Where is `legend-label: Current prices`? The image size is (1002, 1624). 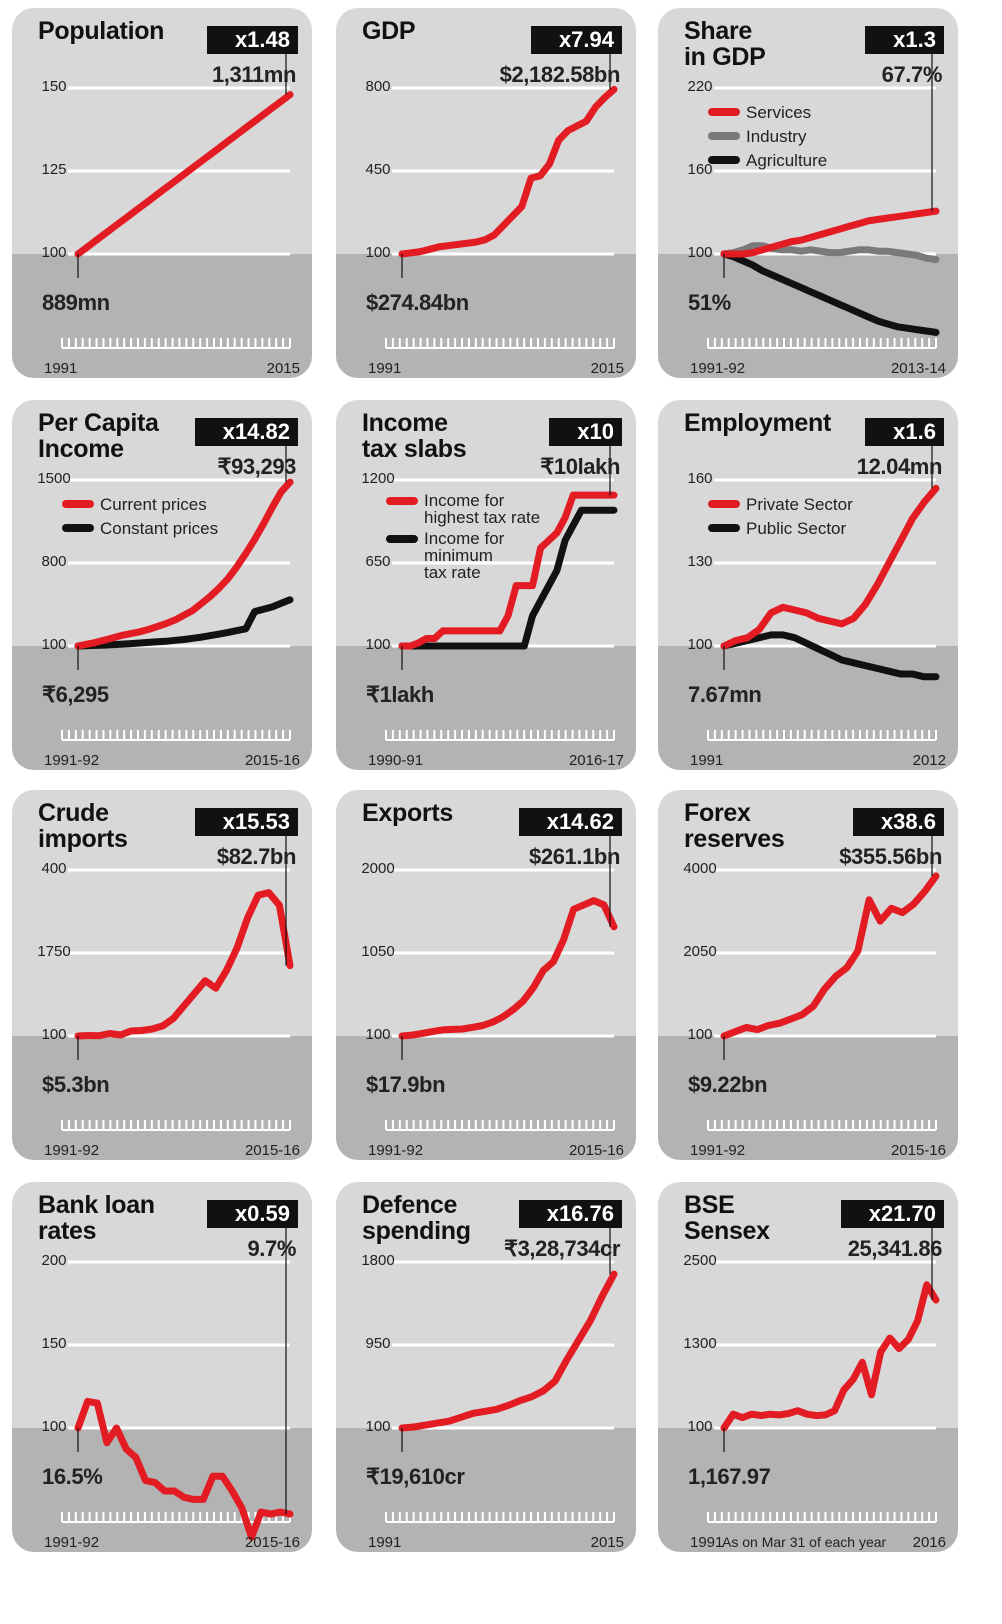
legend-label: Current prices is located at coordinates (153, 504).